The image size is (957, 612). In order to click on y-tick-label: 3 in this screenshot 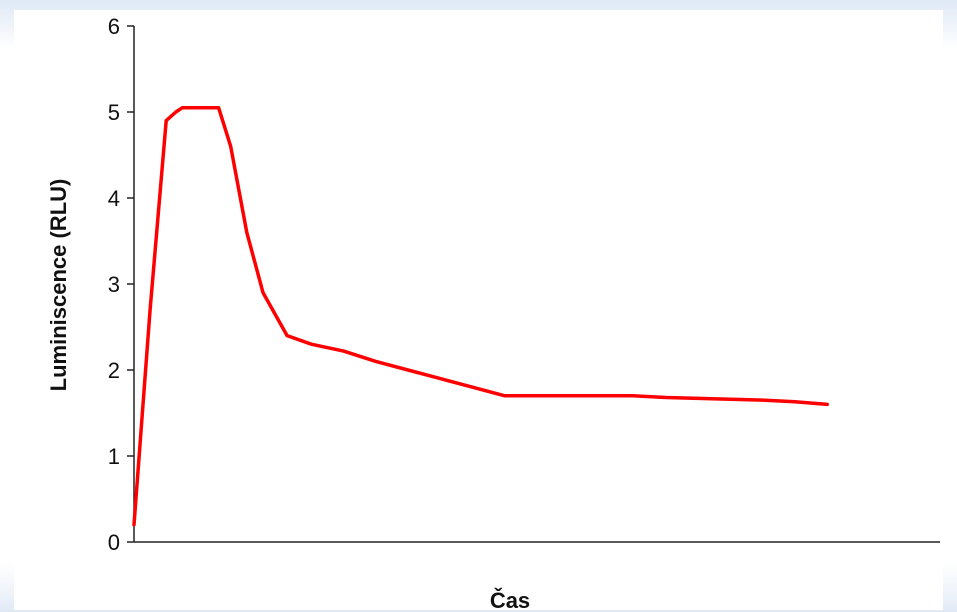, I will do `click(114, 284)`.